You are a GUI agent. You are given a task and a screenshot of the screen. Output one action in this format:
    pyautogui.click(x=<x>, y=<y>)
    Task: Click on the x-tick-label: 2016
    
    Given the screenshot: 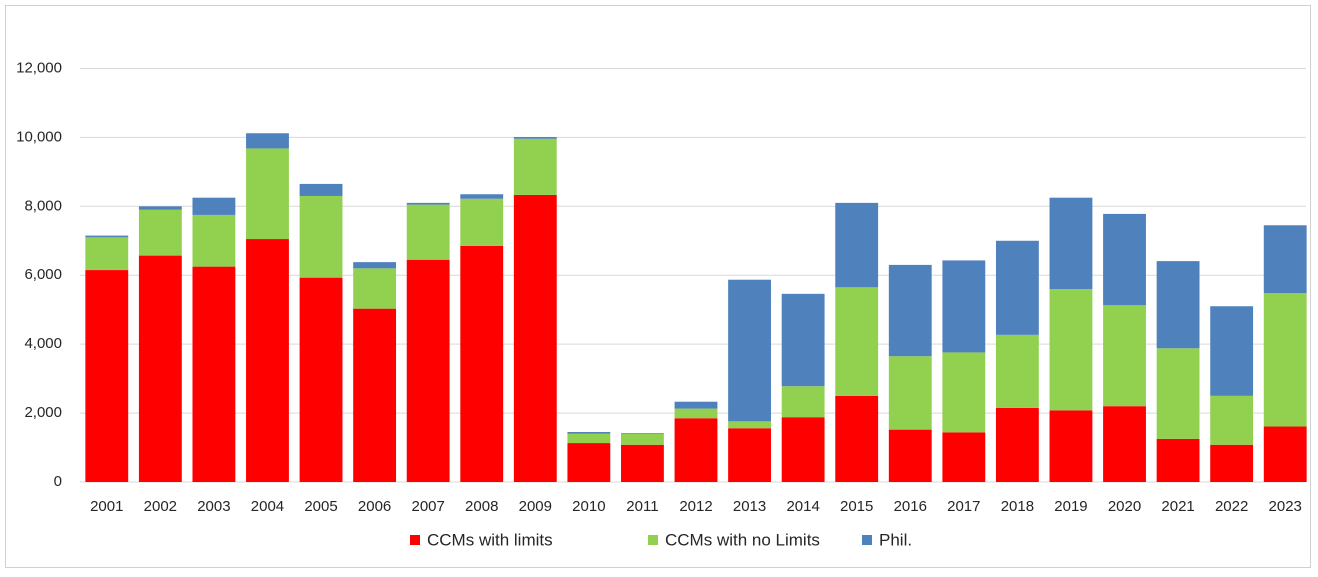 What is the action you would take?
    pyautogui.click(x=910, y=506)
    